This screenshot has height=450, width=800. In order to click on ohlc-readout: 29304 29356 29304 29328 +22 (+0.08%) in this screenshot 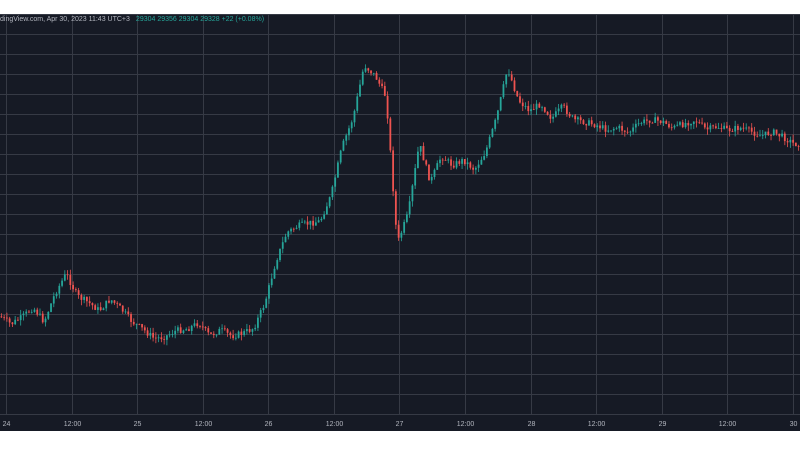, I will do `click(200, 23)`.